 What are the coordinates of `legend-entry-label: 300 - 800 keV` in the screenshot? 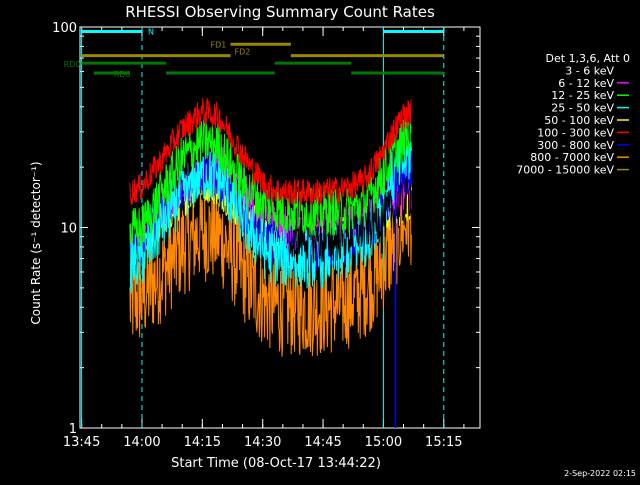 It's located at (575, 145).